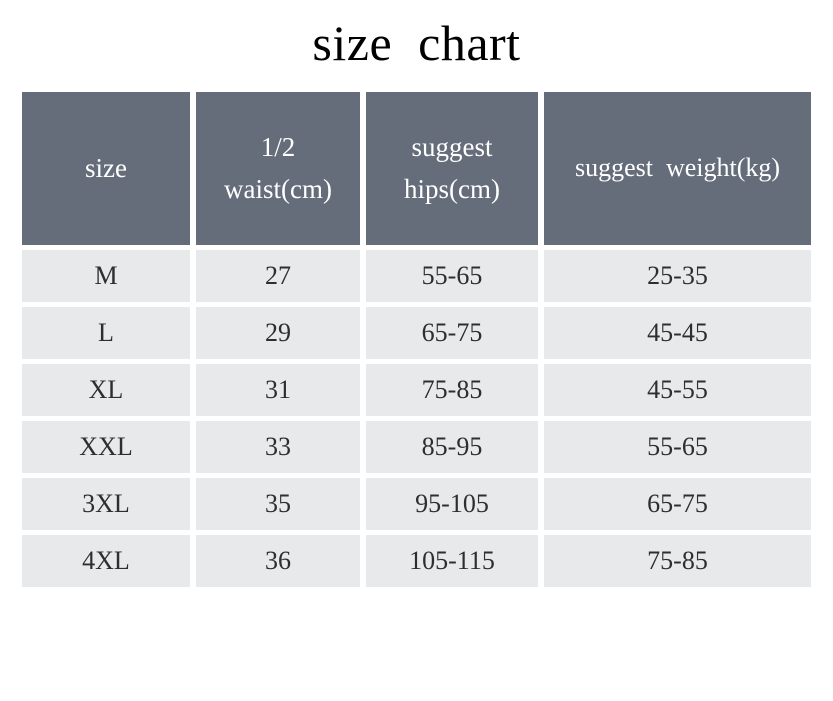  I want to click on table-row: XL 31 75-85 45-55, so click(416, 390).